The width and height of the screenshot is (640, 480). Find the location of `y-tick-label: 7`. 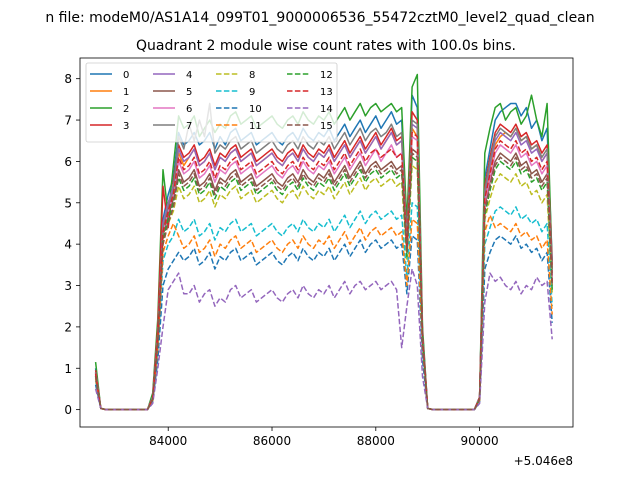

y-tick-label: 7 is located at coordinates (68, 121).